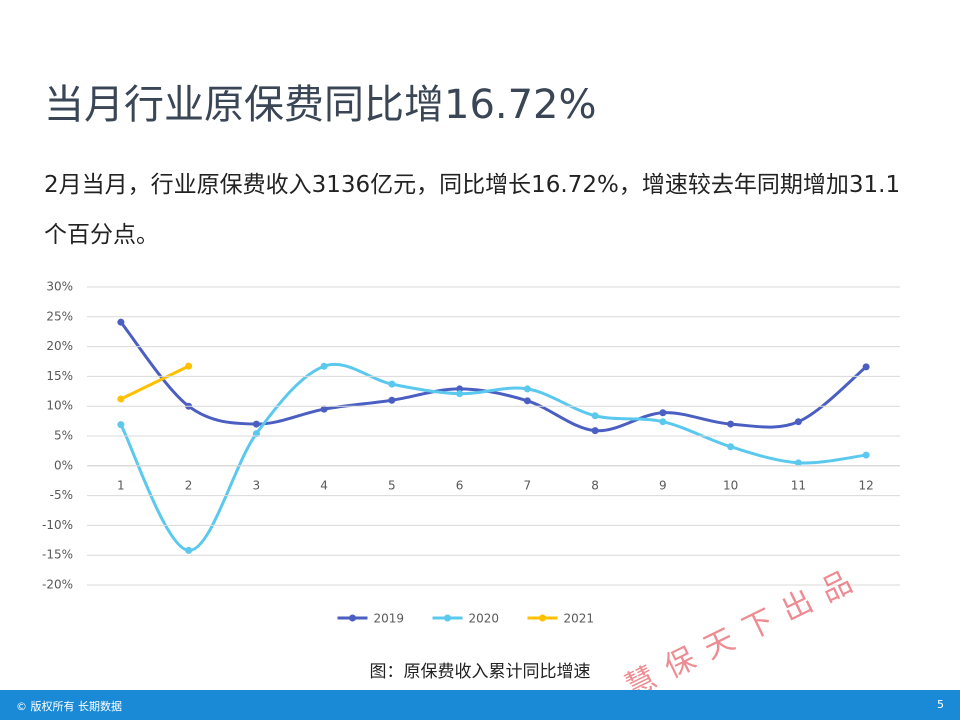 This screenshot has height=720, width=960. What do you see at coordinates (484, 619) in the screenshot?
I see `legend-label: 2020` at bounding box center [484, 619].